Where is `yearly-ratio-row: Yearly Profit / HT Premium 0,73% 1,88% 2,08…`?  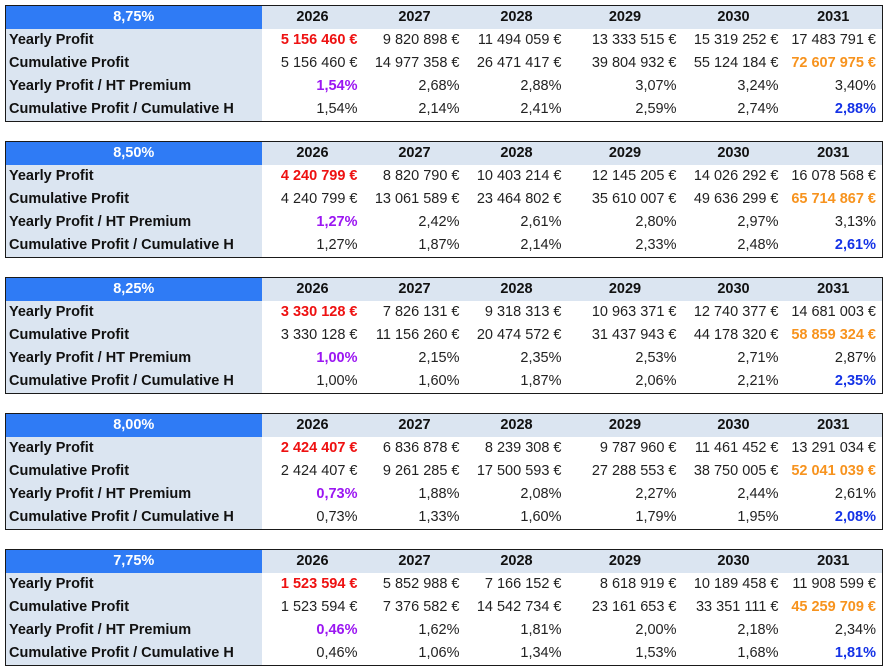
yearly-ratio-row: Yearly Profit / HT Premium 0,73% 1,88% 2,08… is located at coordinates (444, 494).